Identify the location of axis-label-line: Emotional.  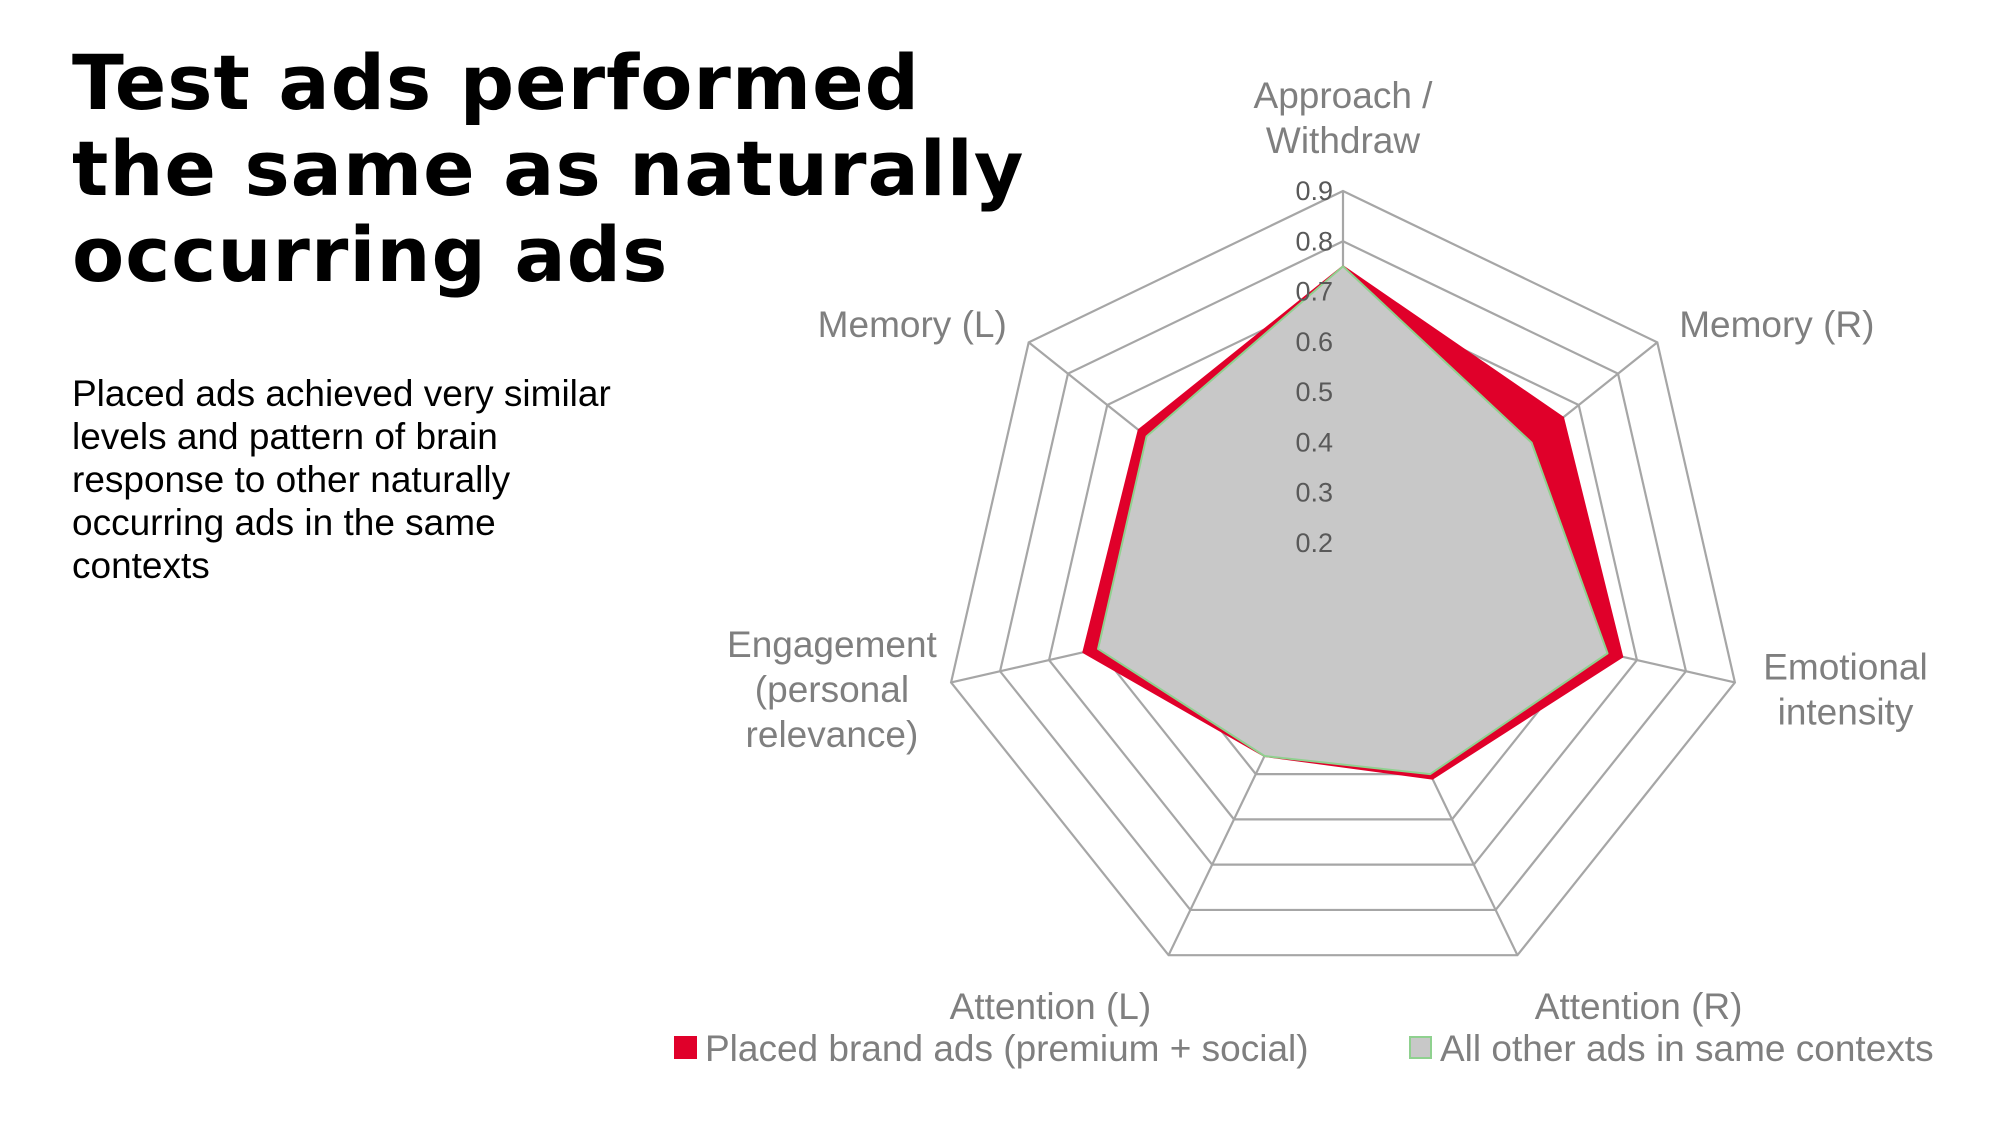
(1845, 667).